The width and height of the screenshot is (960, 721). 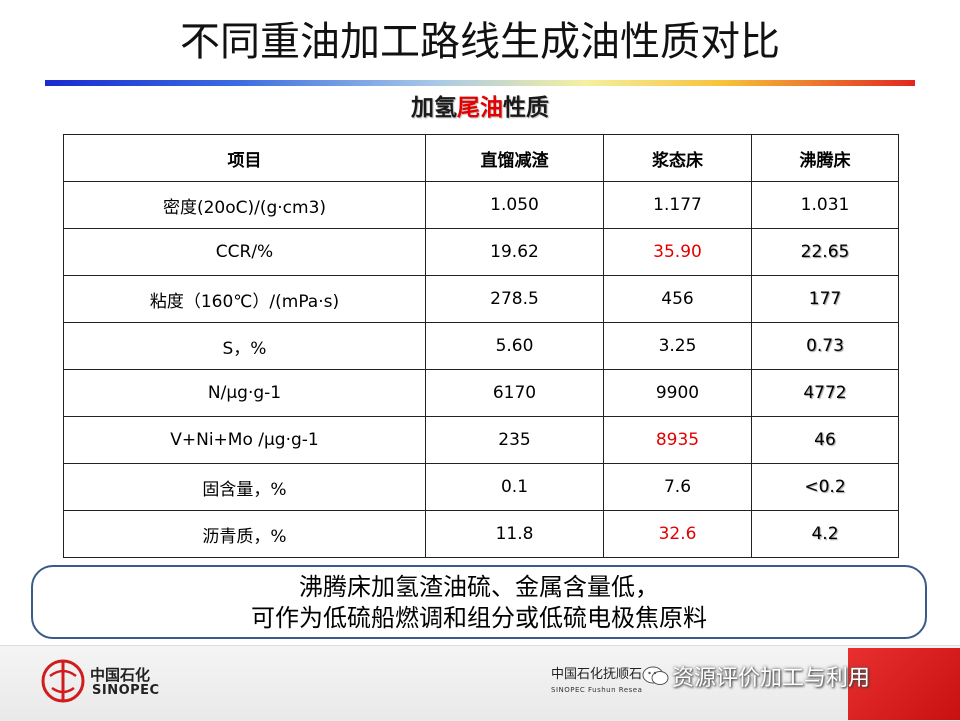 What do you see at coordinates (244, 252) in the screenshot?
I see `row-label: CCR/%` at bounding box center [244, 252].